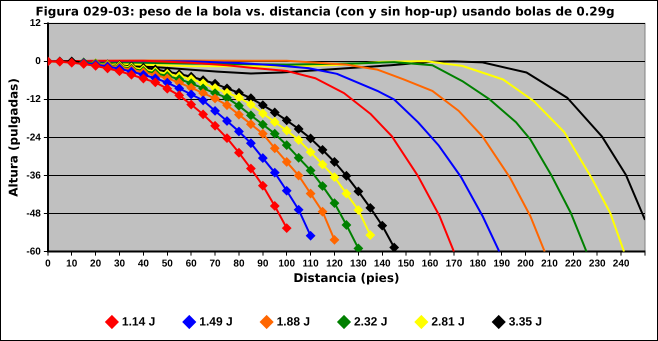 The image size is (658, 341). Describe the element at coordinates (48, 264) in the screenshot. I see `x-tick-label: 0` at that location.